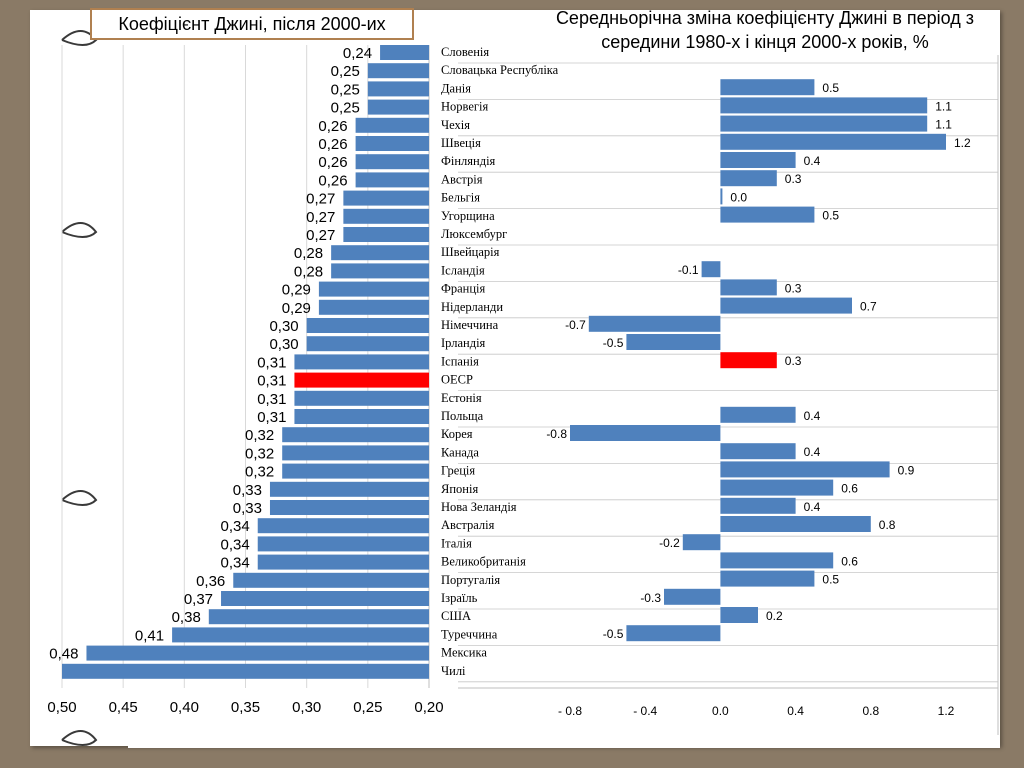  Describe the element at coordinates (774, 616) in the screenshot. I see `right-data-label: 0.2` at that location.